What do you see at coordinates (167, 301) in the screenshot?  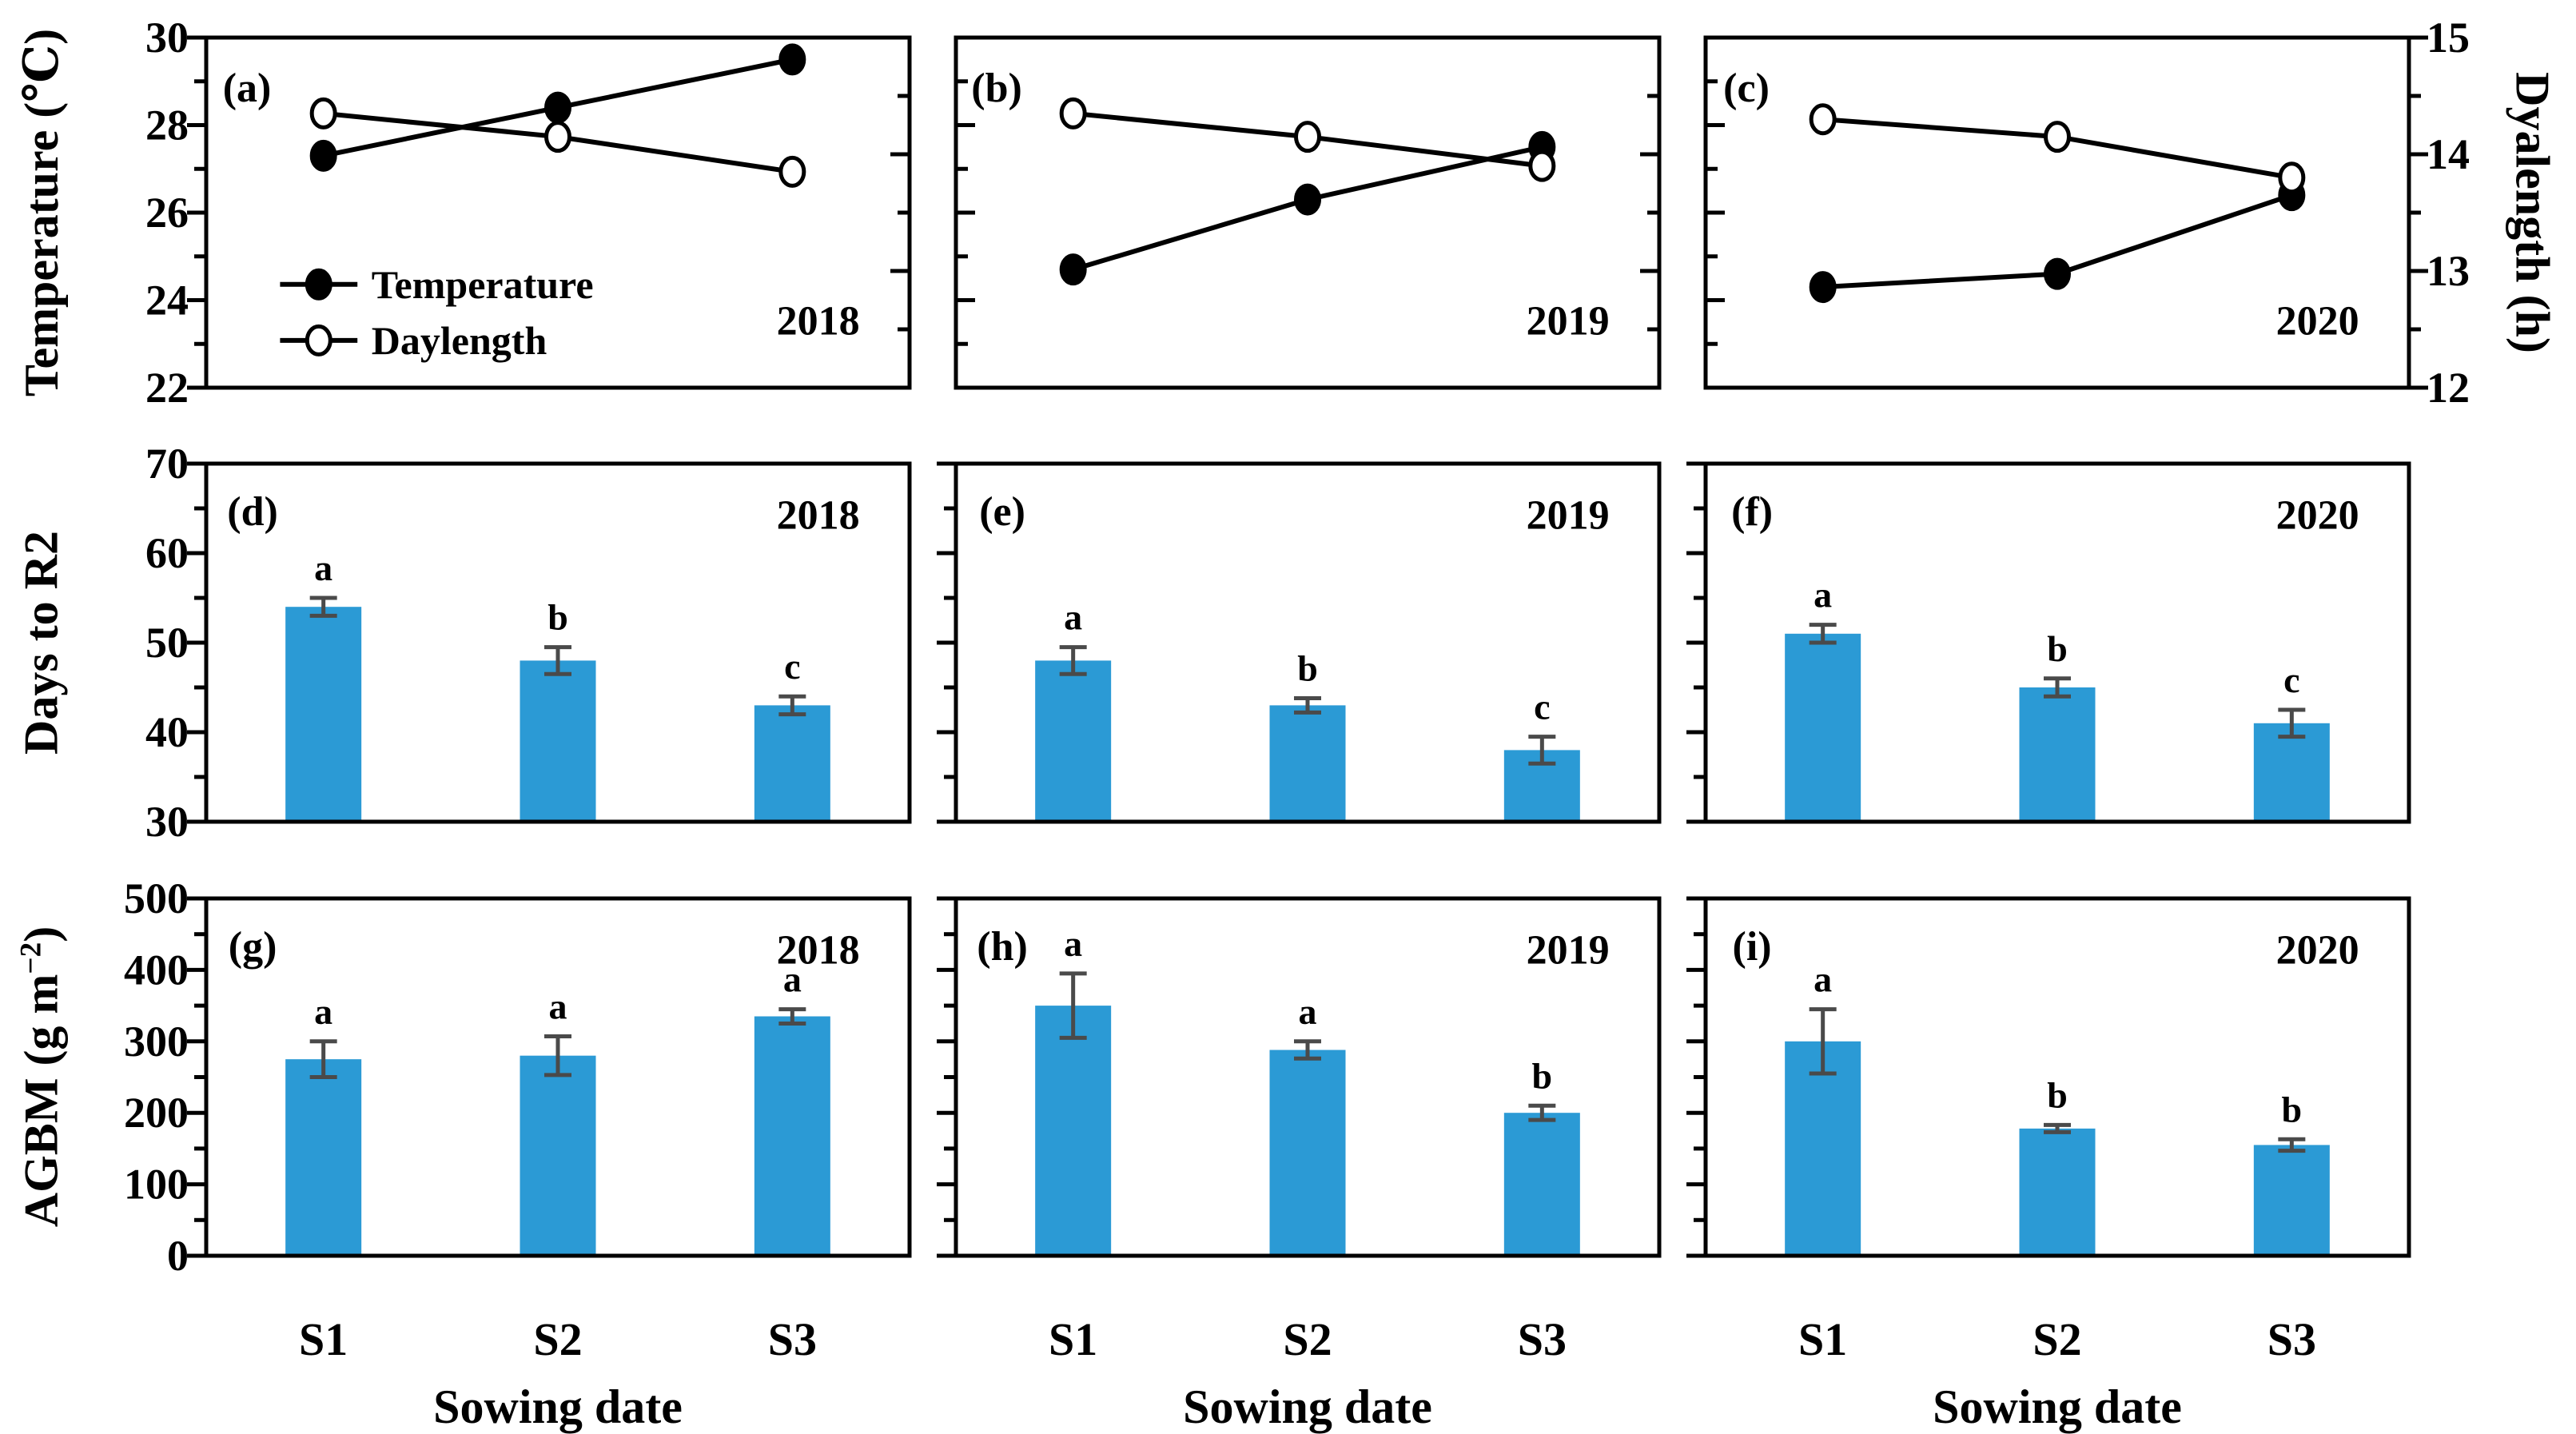 I see `axis-tick-label: 24` at bounding box center [167, 301].